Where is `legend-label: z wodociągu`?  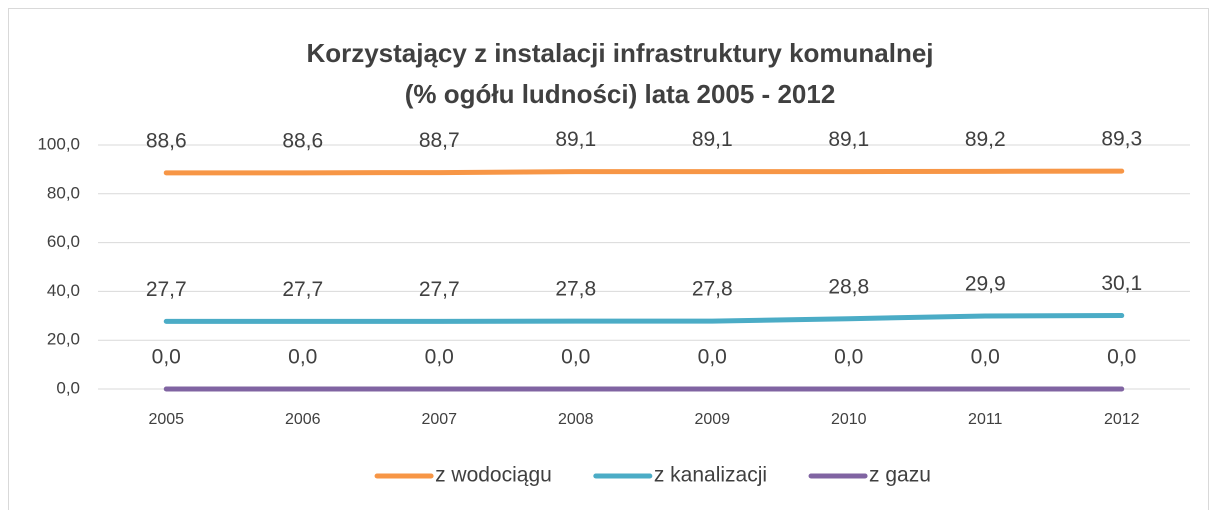
legend-label: z wodociągu is located at coordinates (493, 475).